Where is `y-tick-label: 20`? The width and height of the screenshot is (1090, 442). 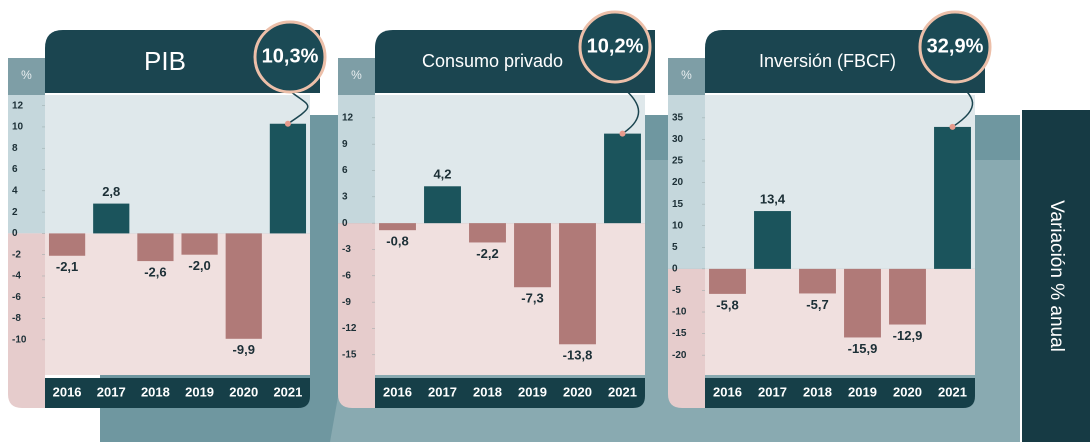
y-tick-label: 20 is located at coordinates (678, 182).